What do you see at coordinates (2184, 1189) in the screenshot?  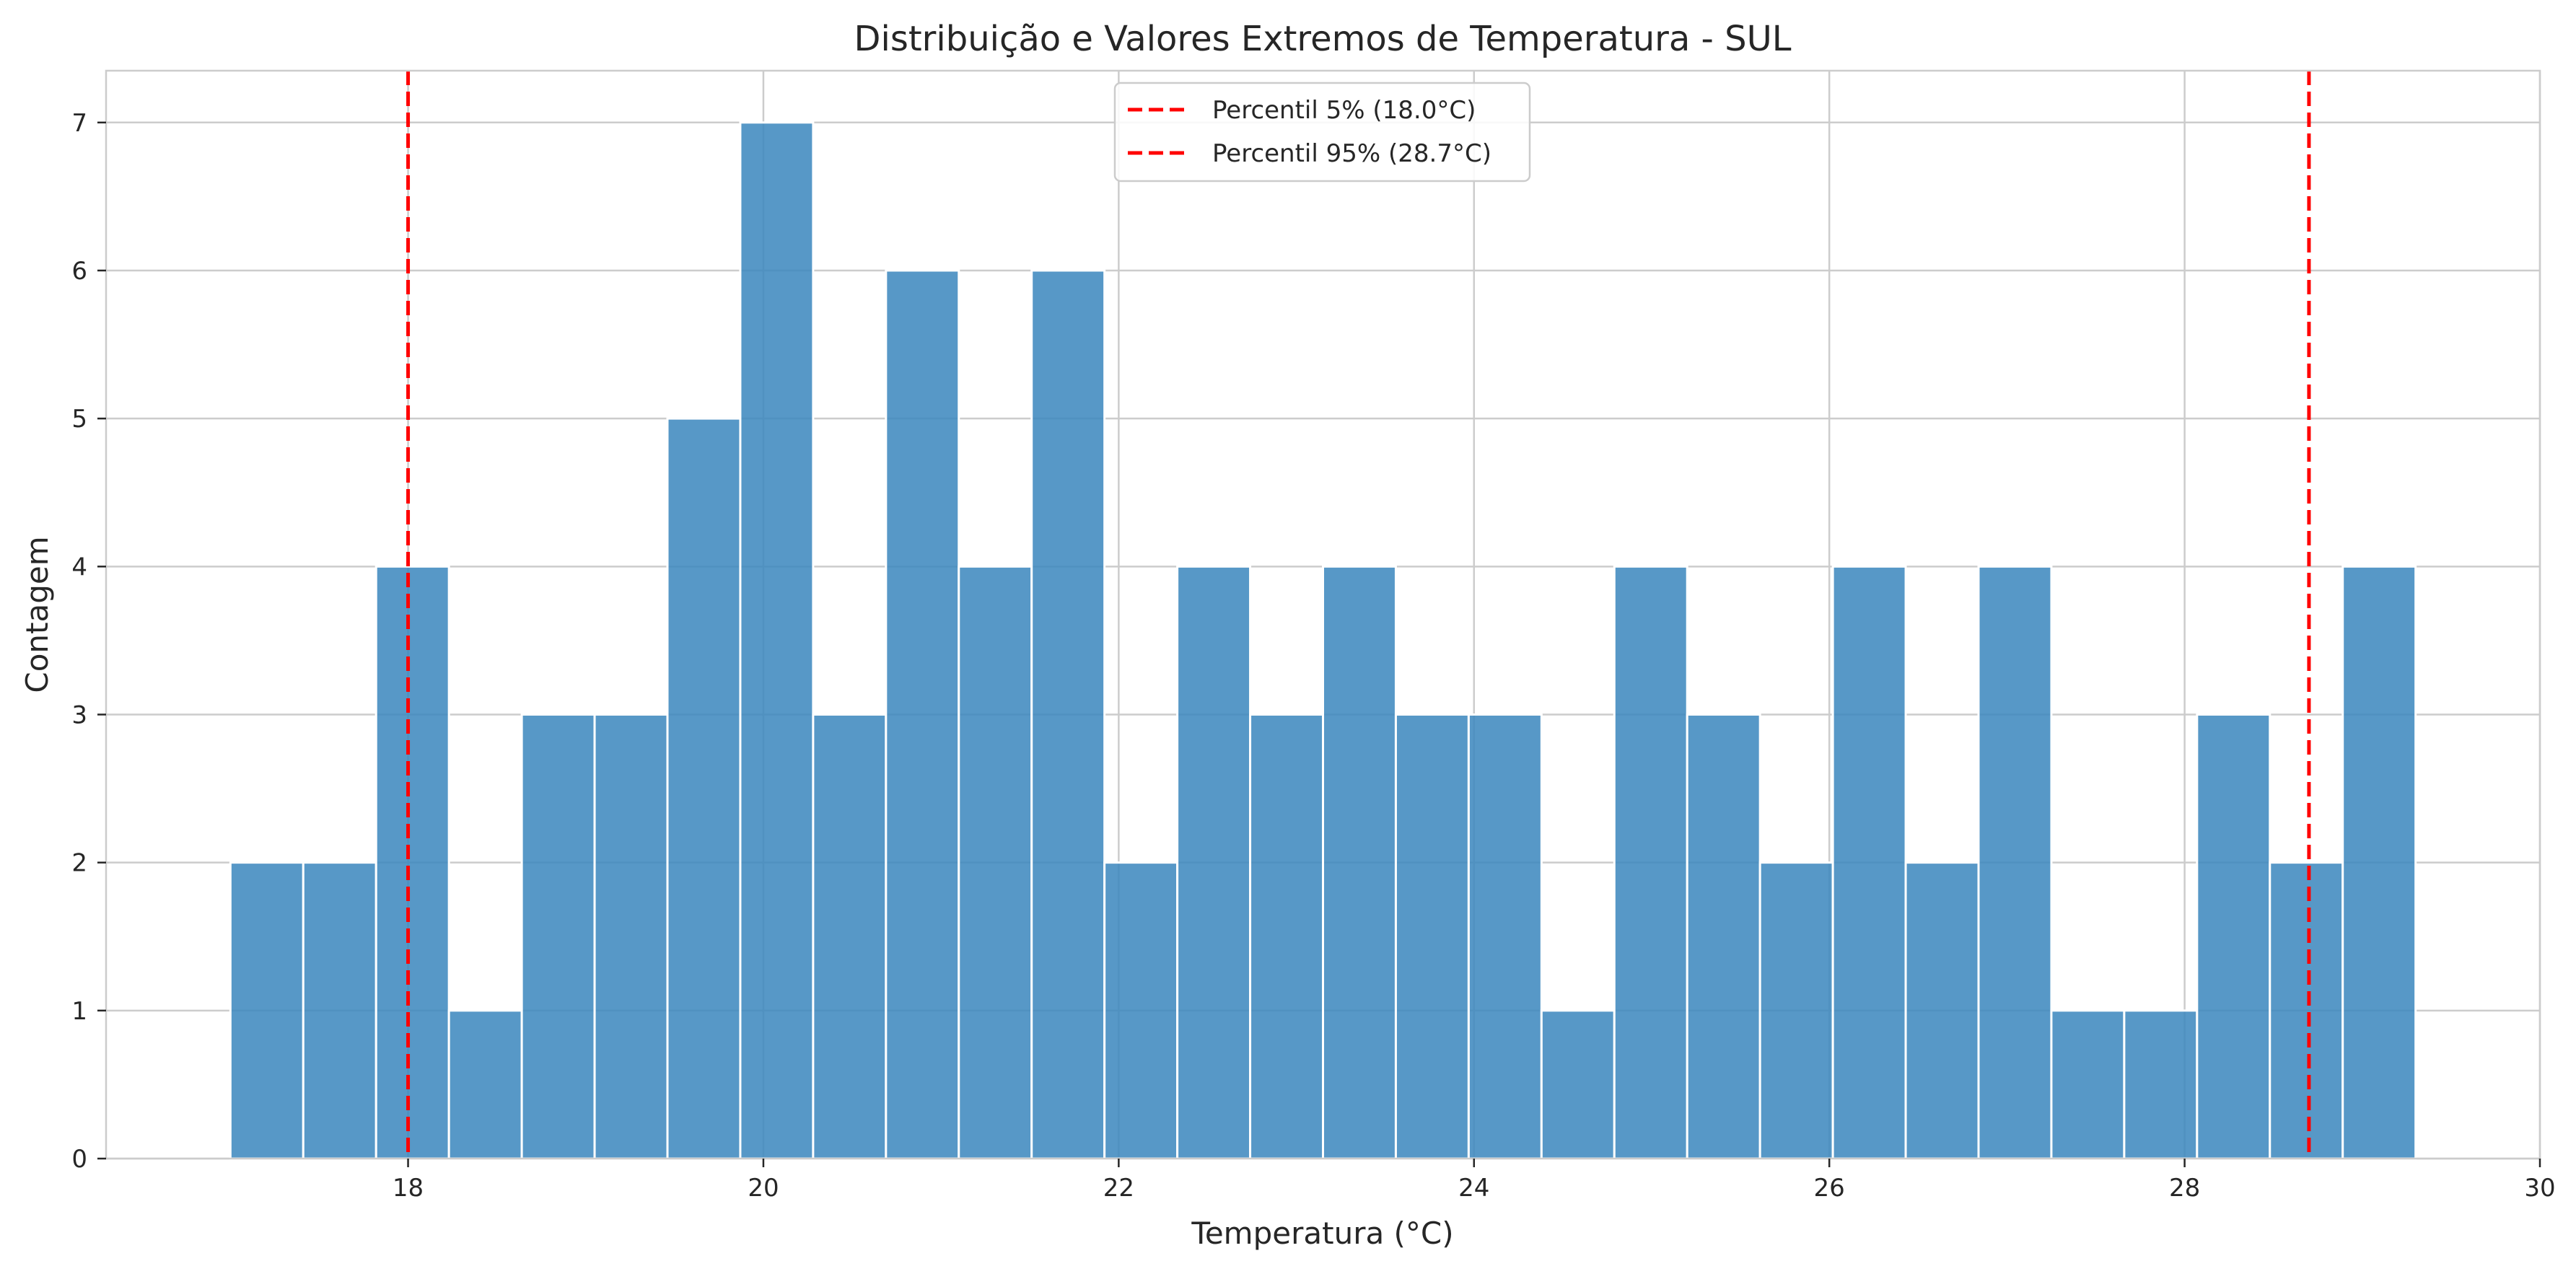 I see `x-tick-label: 28` at bounding box center [2184, 1189].